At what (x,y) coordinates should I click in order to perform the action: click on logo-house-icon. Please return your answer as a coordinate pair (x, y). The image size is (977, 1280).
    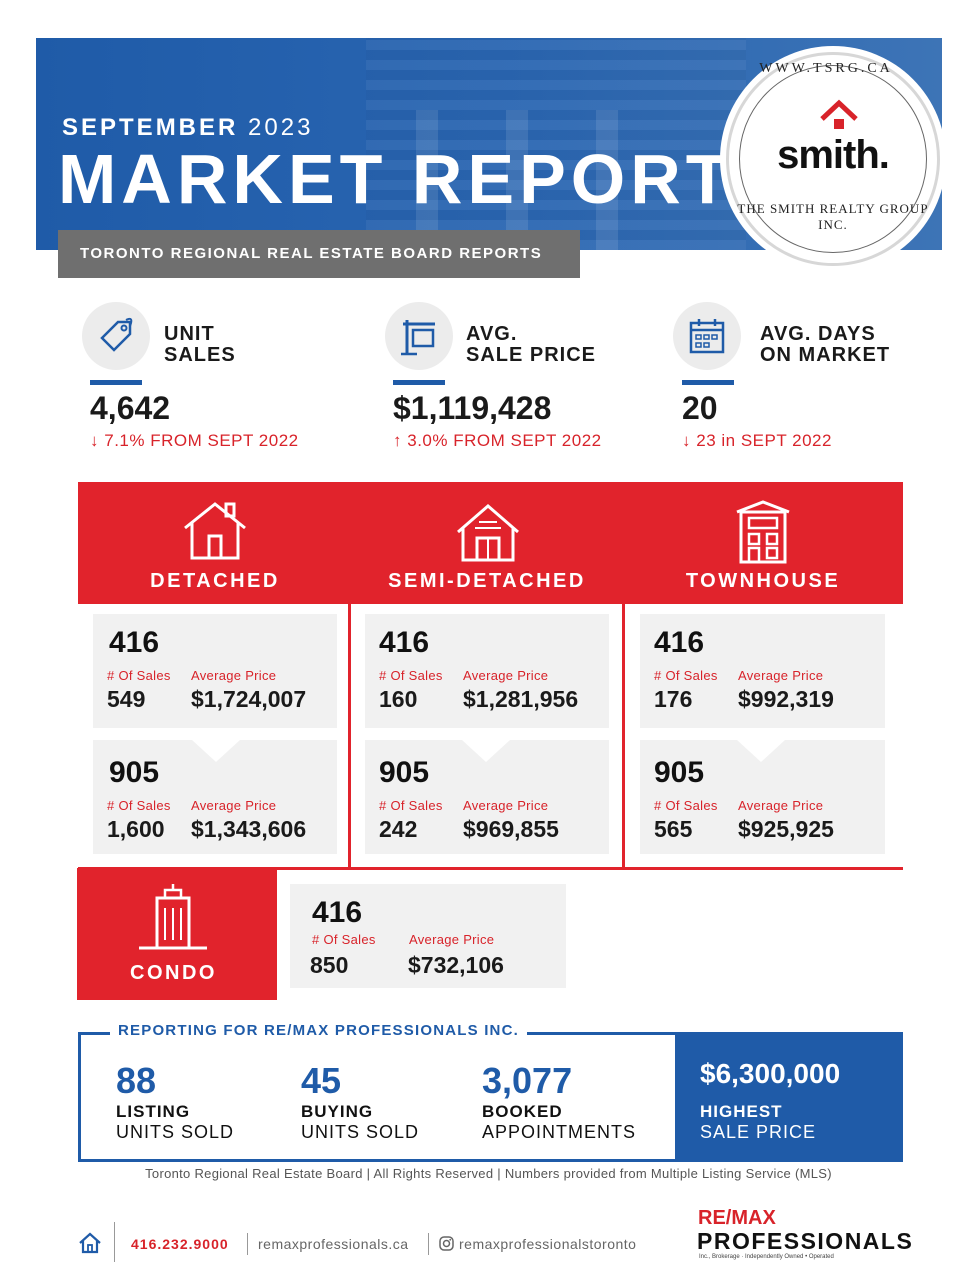
    Looking at the image, I should click on (839, 114).